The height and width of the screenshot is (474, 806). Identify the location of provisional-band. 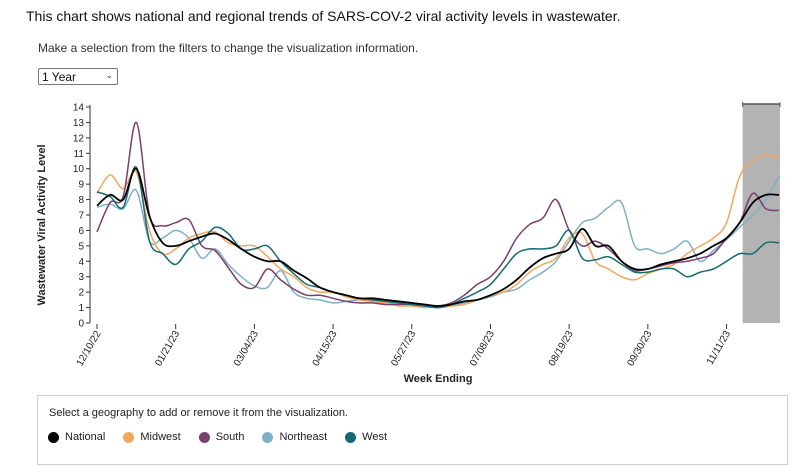
(761, 213).